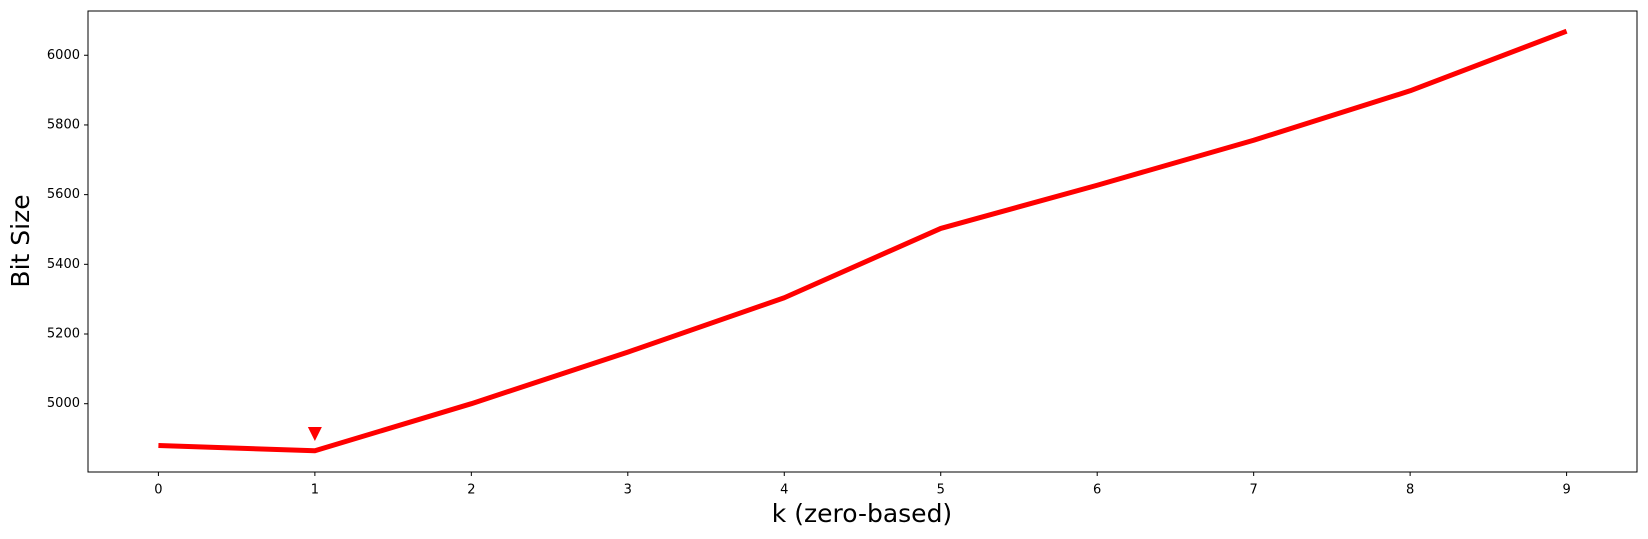 The height and width of the screenshot is (539, 1648). Describe the element at coordinates (784, 490) in the screenshot. I see `x-tick-label: 4` at that location.